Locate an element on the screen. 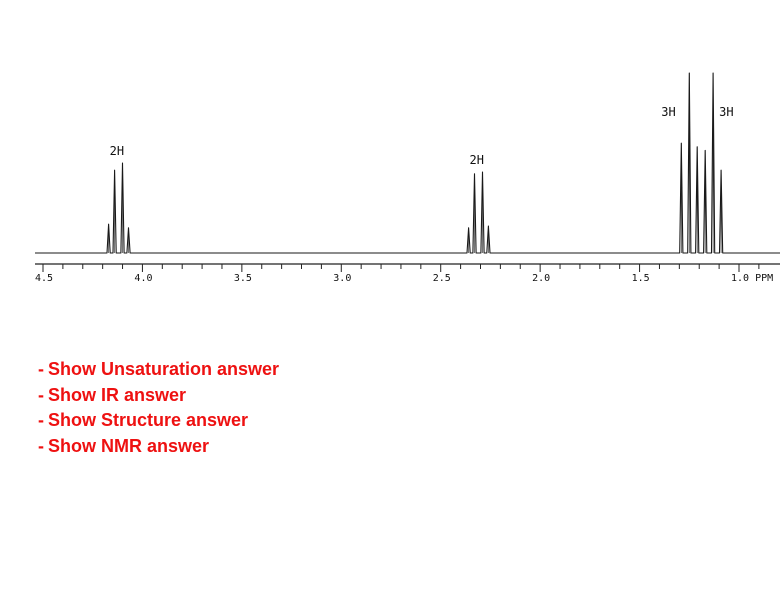 The image size is (780, 596). x-tick-label: 3.0 is located at coordinates (342, 278).